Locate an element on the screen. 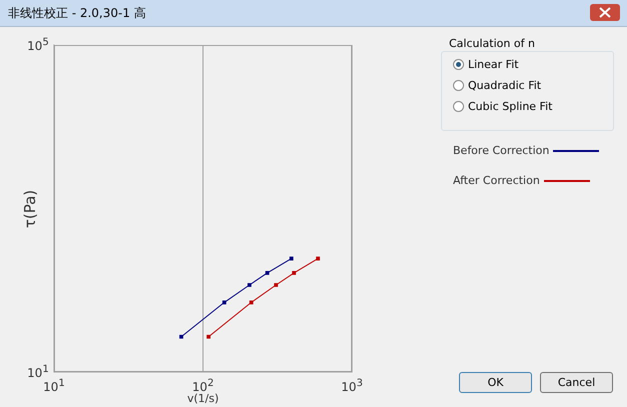 The height and width of the screenshot is (407, 627). legend-label: After Correction is located at coordinates (496, 180).